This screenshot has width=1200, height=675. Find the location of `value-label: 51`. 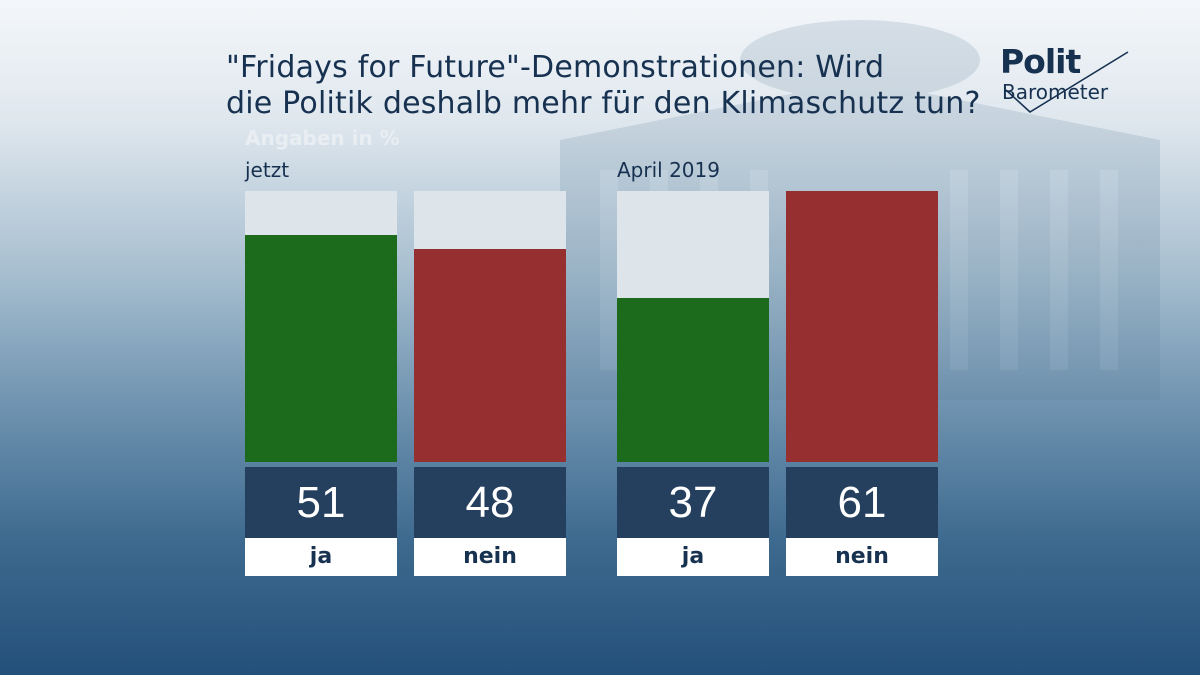

value-label: 51 is located at coordinates (321, 503).